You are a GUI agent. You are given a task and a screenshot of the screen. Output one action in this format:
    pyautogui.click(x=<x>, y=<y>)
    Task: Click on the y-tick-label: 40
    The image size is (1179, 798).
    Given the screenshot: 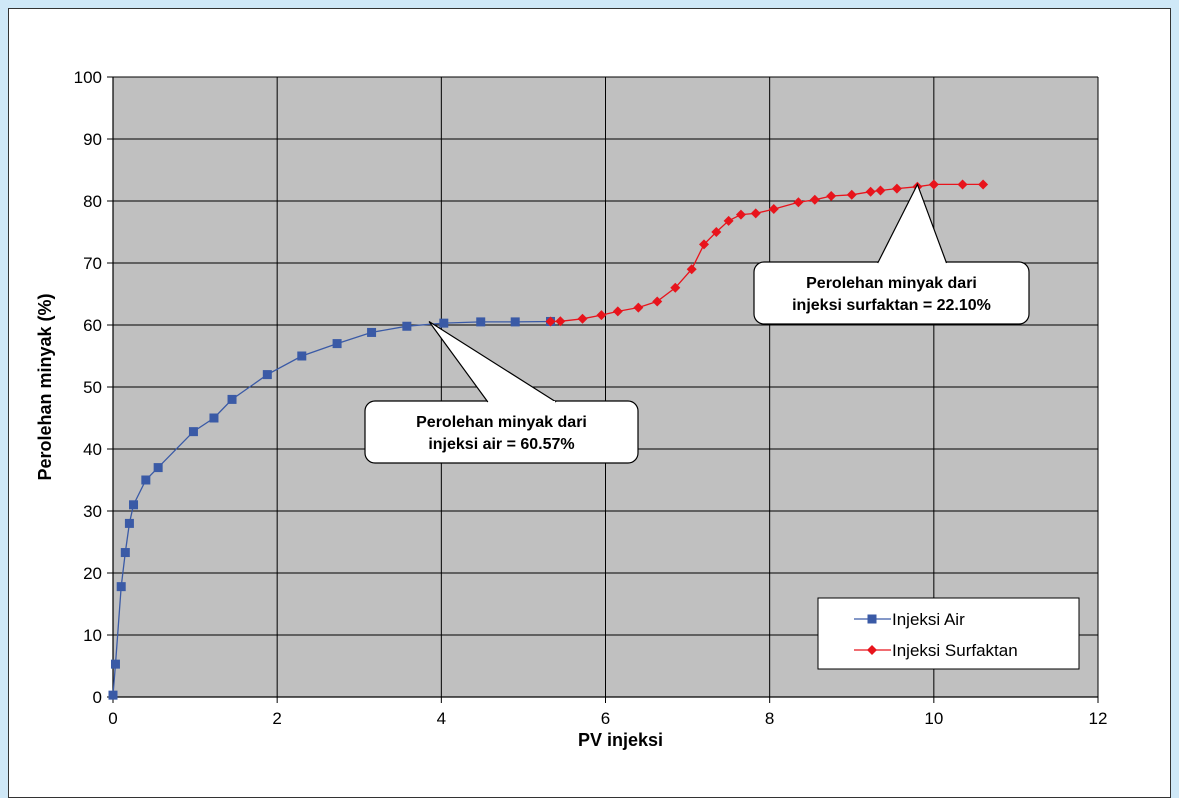 What is the action you would take?
    pyautogui.click(x=92, y=449)
    